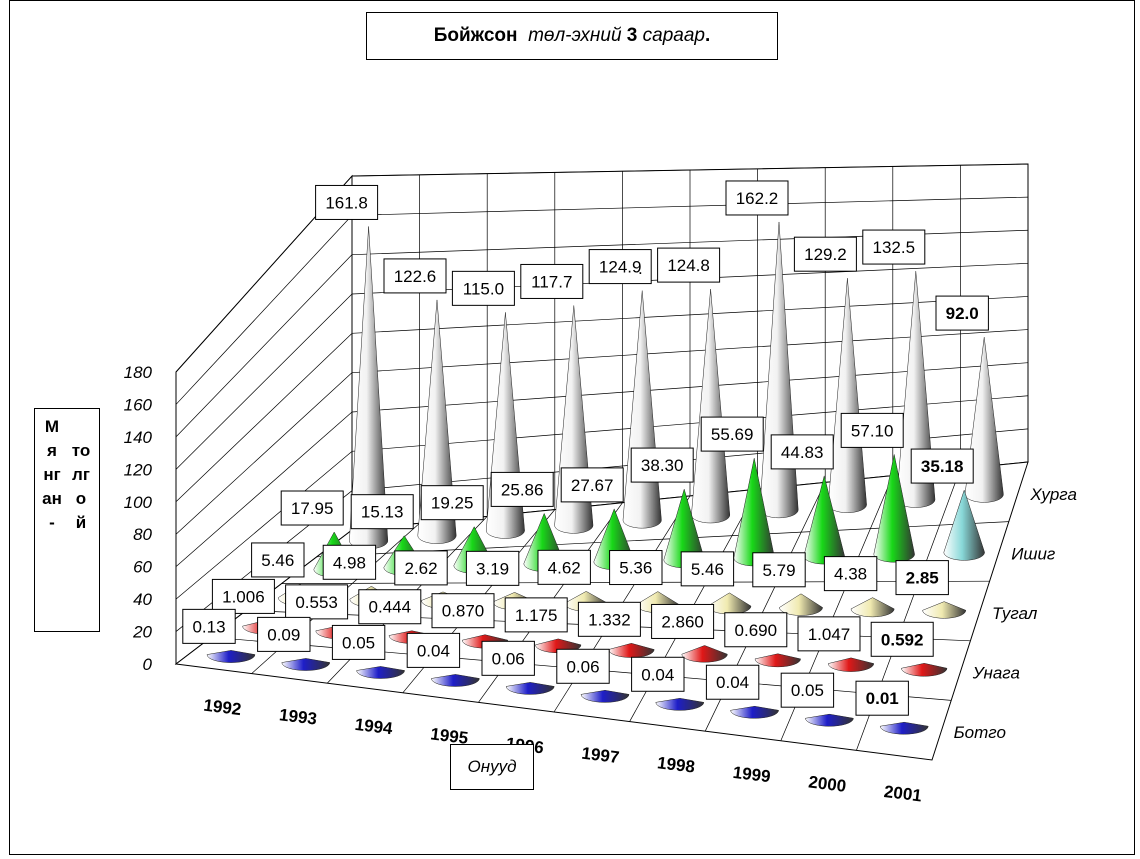  What do you see at coordinates (415, 276) in the screenshot?
I see `data-label: 122.6` at bounding box center [415, 276].